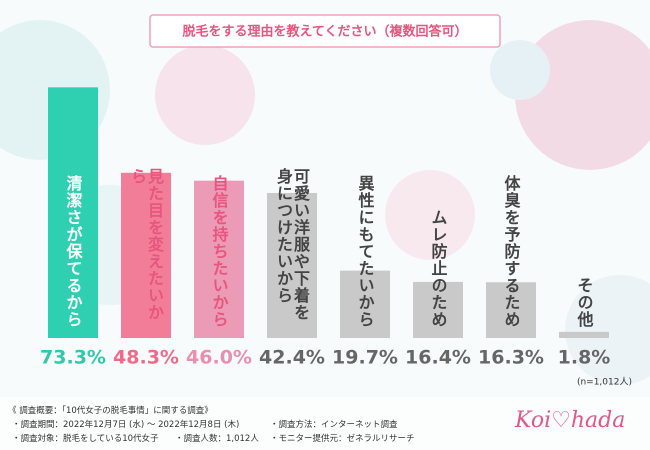 The image size is (650, 450). Describe the element at coordinates (438, 358) in the screenshot. I see `value-label: 16.4%` at that location.